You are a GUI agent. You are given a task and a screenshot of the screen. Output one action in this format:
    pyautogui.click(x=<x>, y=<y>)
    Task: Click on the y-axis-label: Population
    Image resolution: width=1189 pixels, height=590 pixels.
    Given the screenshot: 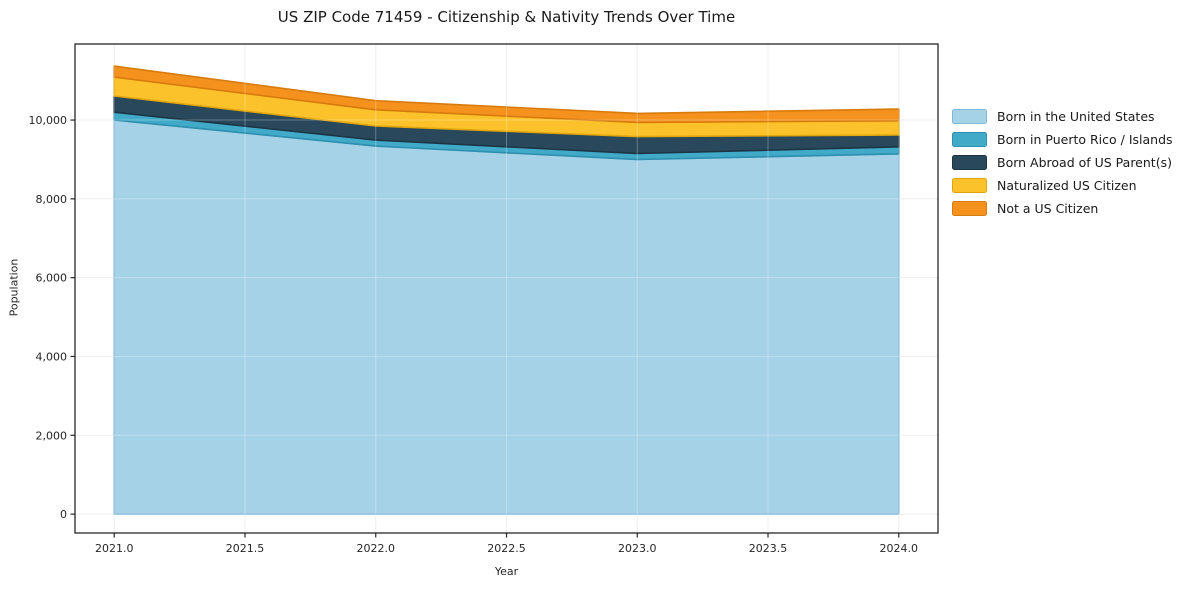 What is the action you would take?
    pyautogui.click(x=14, y=287)
    